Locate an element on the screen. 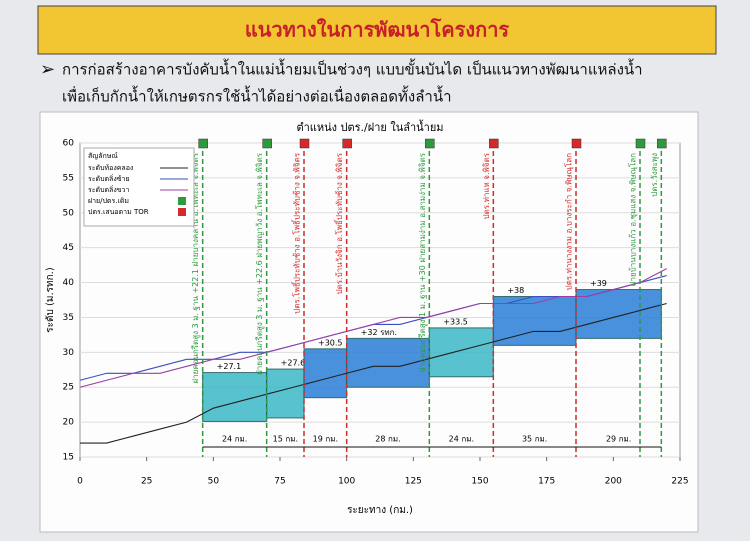  x-tick-label: 50 is located at coordinates (214, 482).